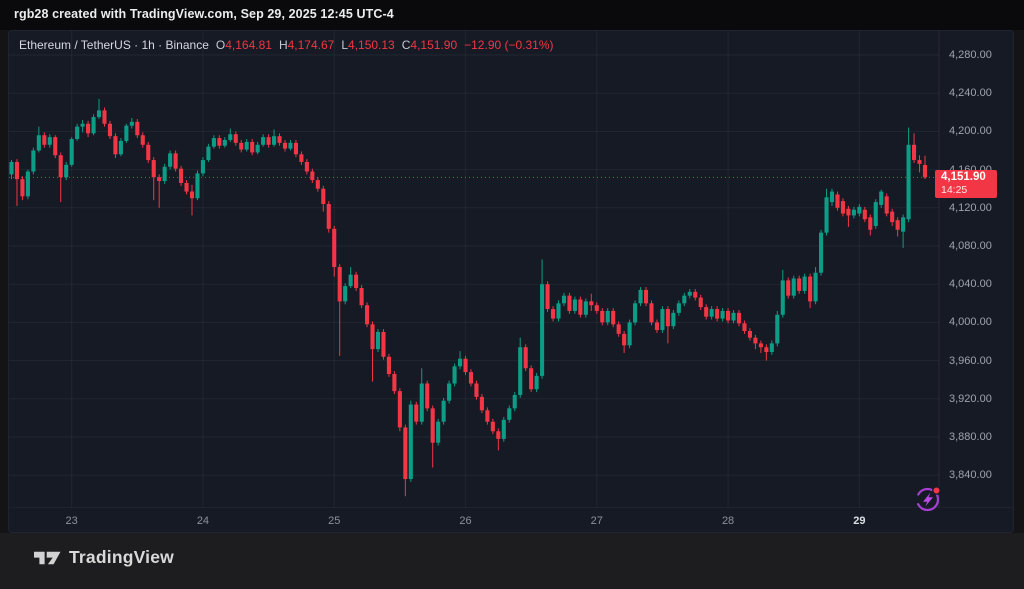 The image size is (1024, 589). What do you see at coordinates (970, 360) in the screenshot?
I see `price-tick-label: 3,960.00` at bounding box center [970, 360].